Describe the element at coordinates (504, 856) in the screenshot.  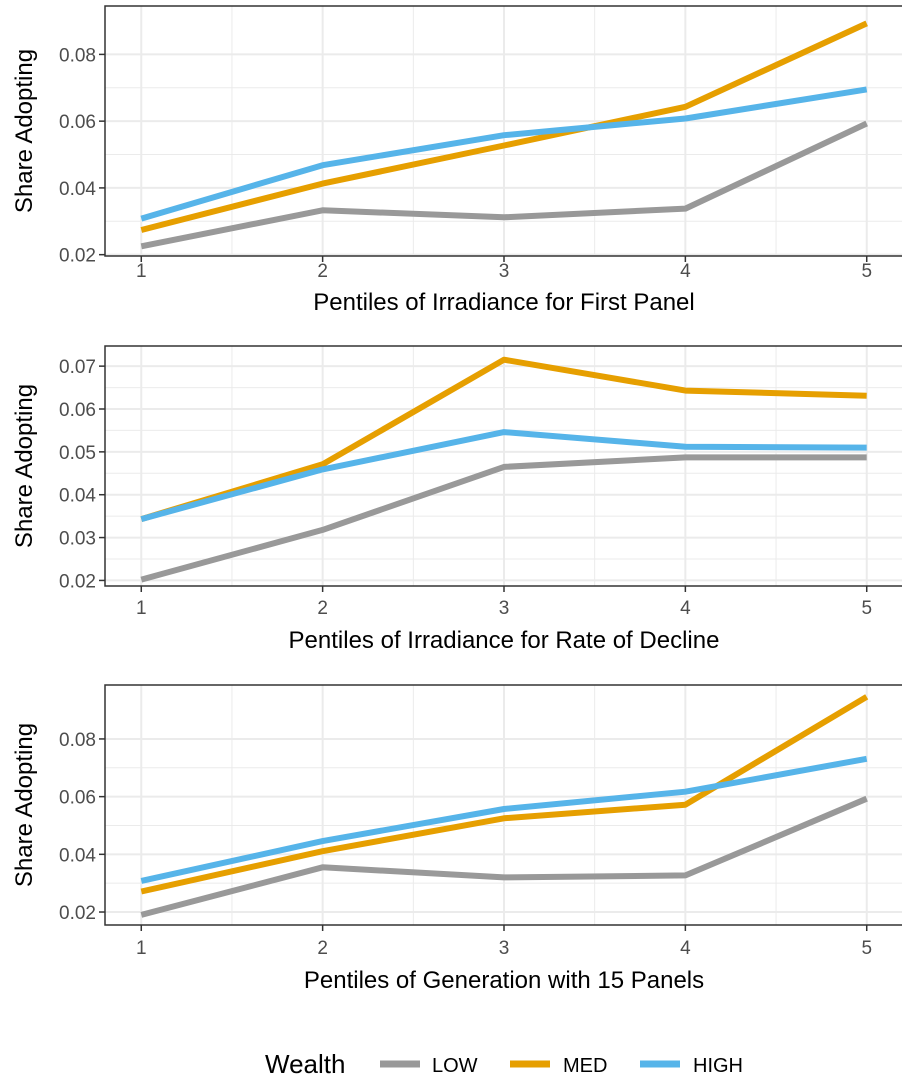
I see `panel-3-series-low-line` at that location.